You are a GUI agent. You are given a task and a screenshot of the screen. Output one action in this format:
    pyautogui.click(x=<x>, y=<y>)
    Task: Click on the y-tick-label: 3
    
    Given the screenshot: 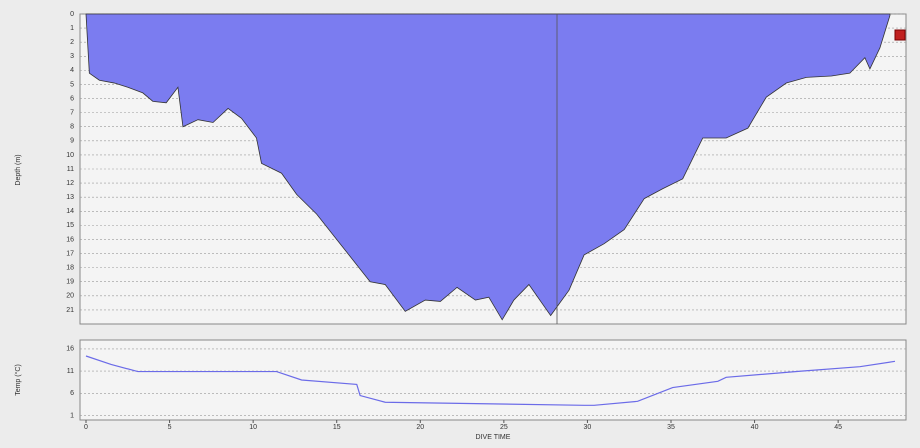 What is the action you would take?
    pyautogui.click(x=72, y=56)
    